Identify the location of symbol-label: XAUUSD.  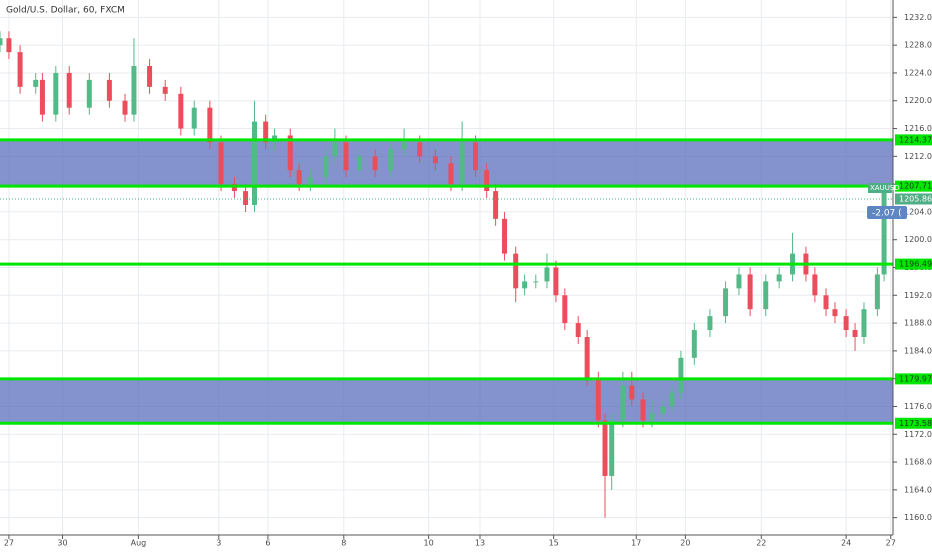
(885, 188).